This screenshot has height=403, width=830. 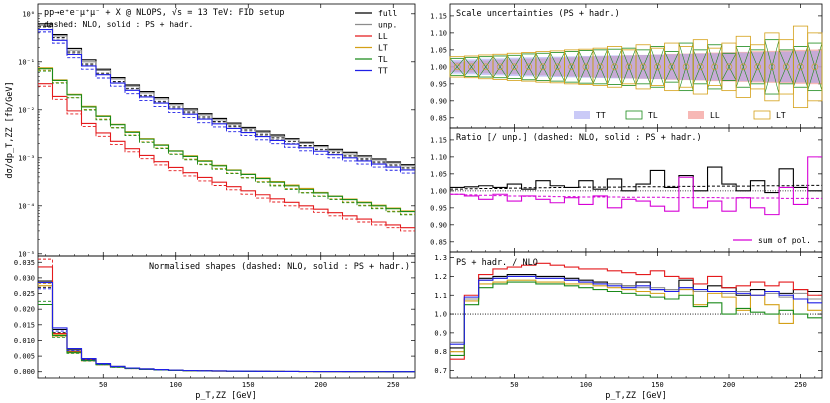 I want to click on scale-legend-label-tl: TL, so click(x=653, y=115).